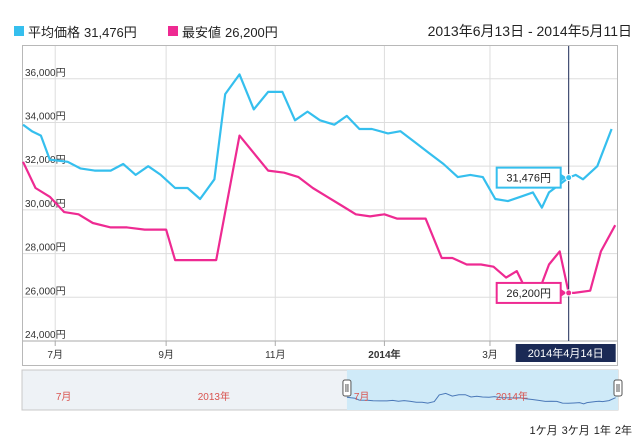 The width and height of the screenshot is (640, 444). Describe the element at coordinates (602, 431) in the screenshot. I see `range-button-1-year: 1年` at that location.